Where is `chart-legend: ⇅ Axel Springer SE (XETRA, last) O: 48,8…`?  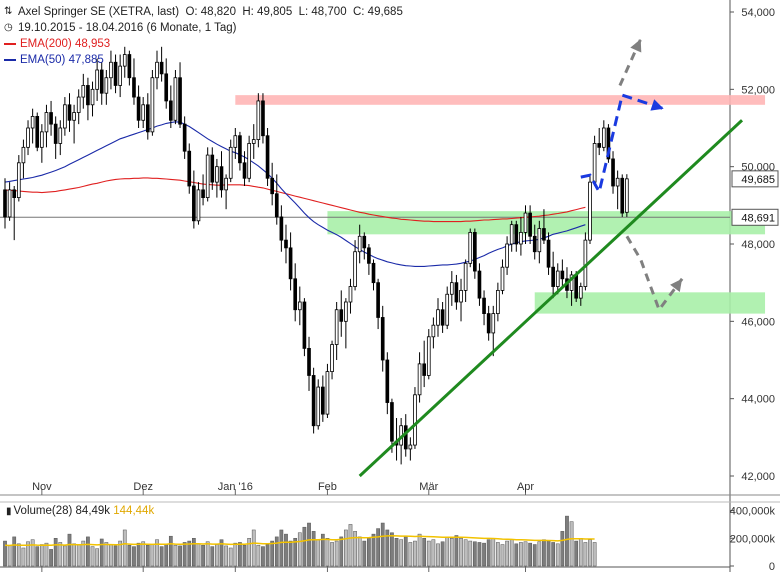 chart-legend: ⇅ Axel Springer SE (XETRA, last) O: 48,8… is located at coordinates (203, 36).